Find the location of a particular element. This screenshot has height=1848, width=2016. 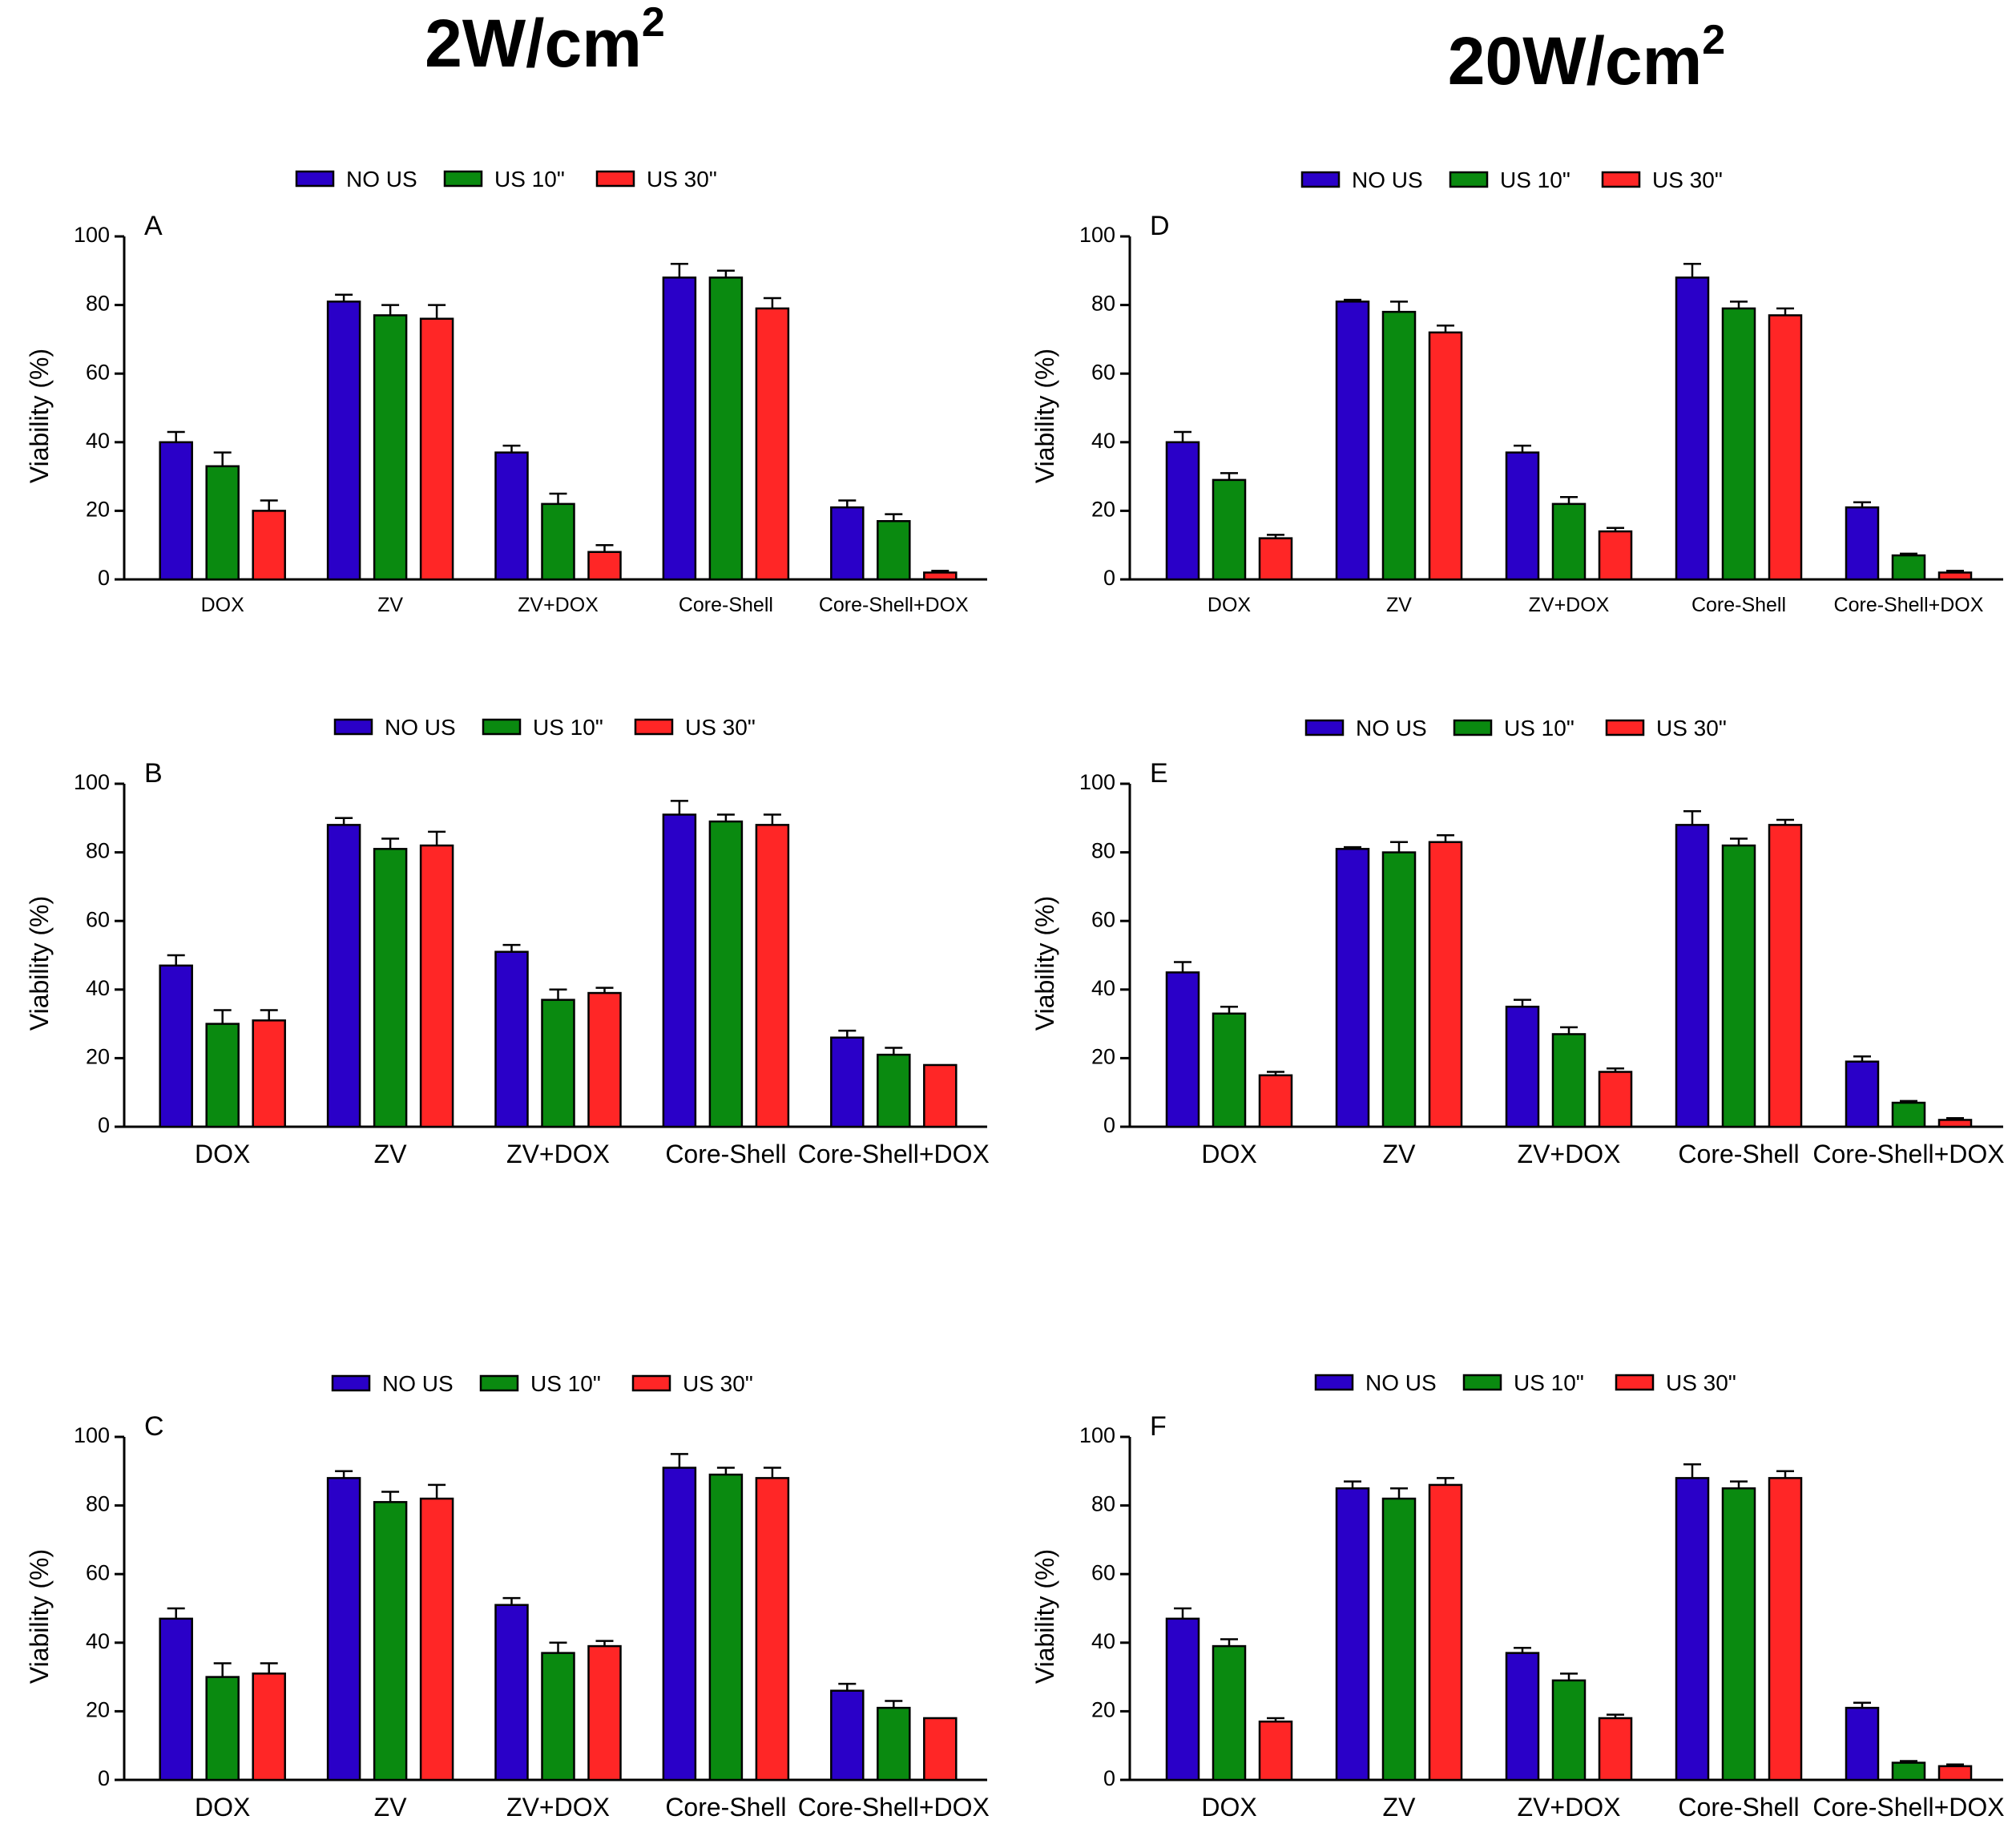

panel-letter: F is located at coordinates (1158, 1426).